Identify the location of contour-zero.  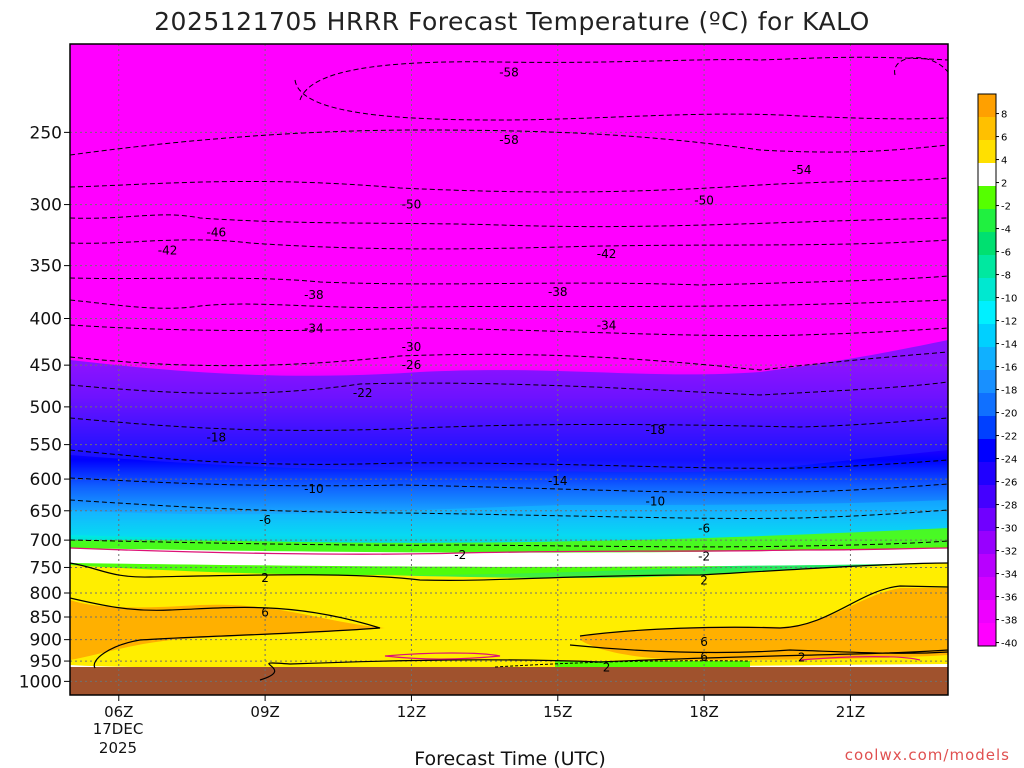
(509, 551).